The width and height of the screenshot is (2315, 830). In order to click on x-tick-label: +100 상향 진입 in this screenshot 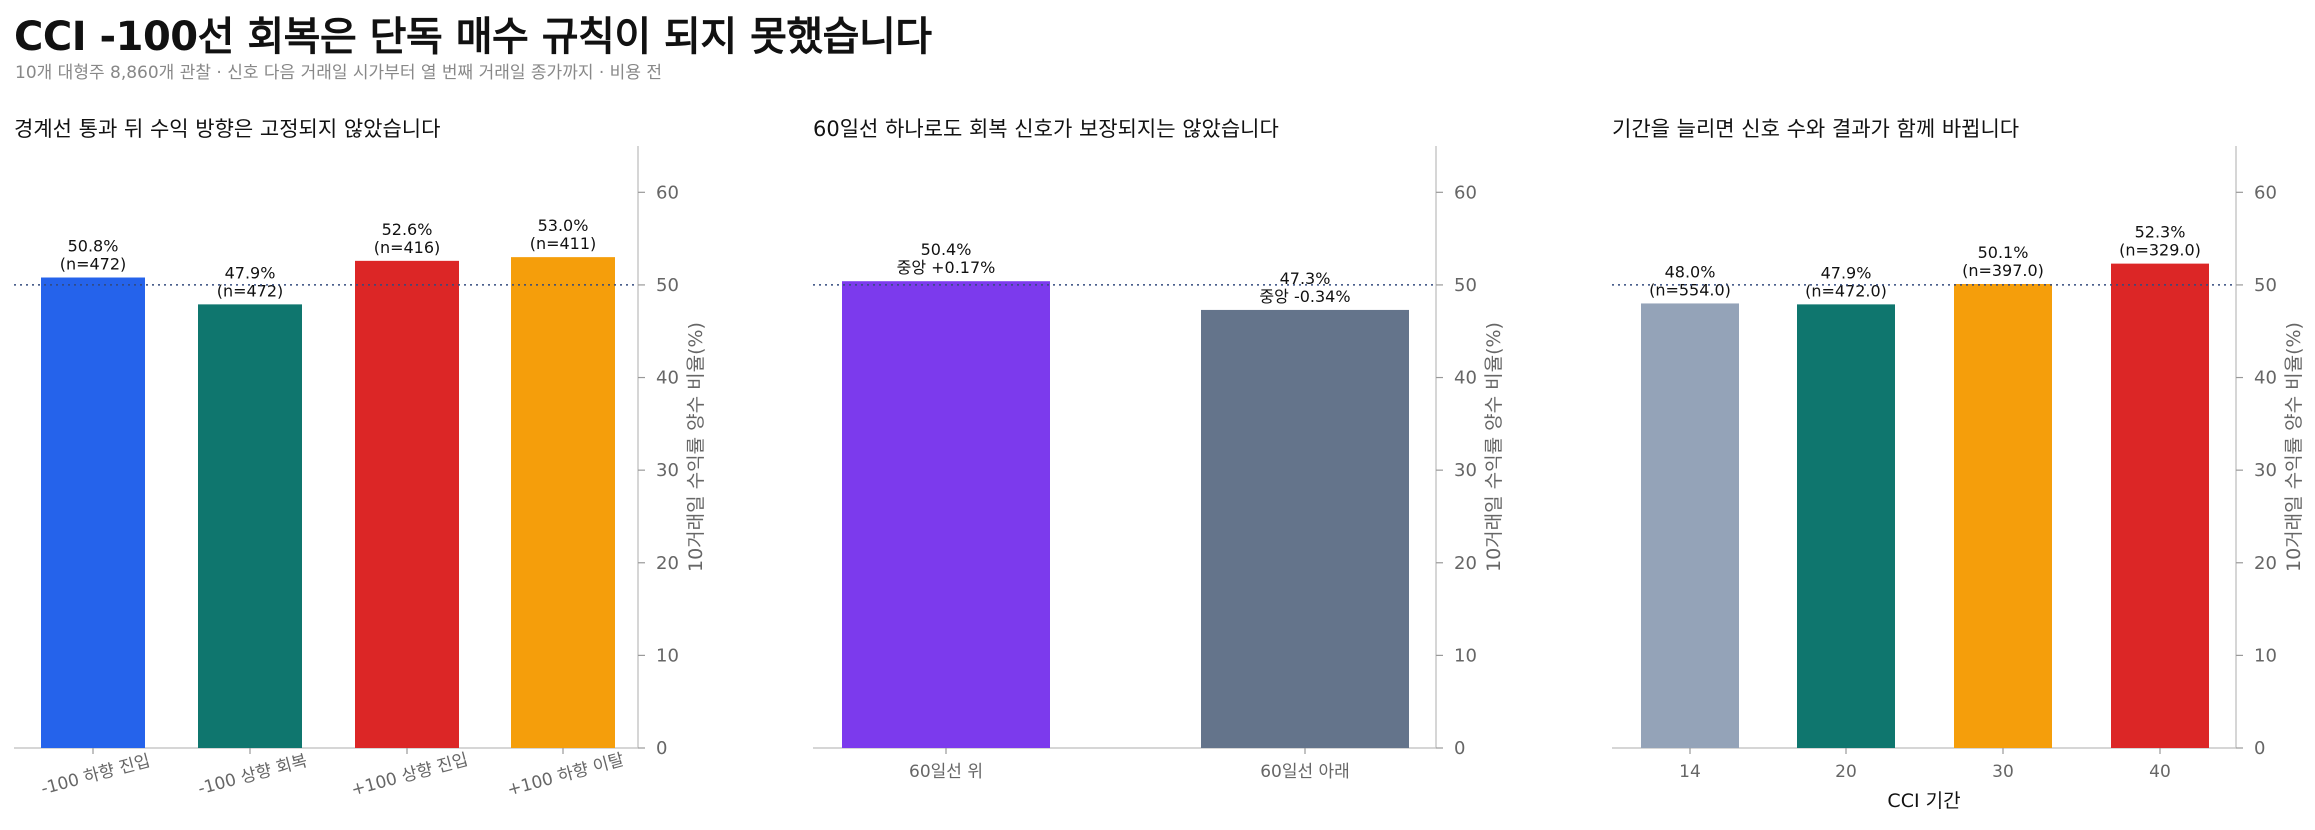, I will do `click(409, 775)`.